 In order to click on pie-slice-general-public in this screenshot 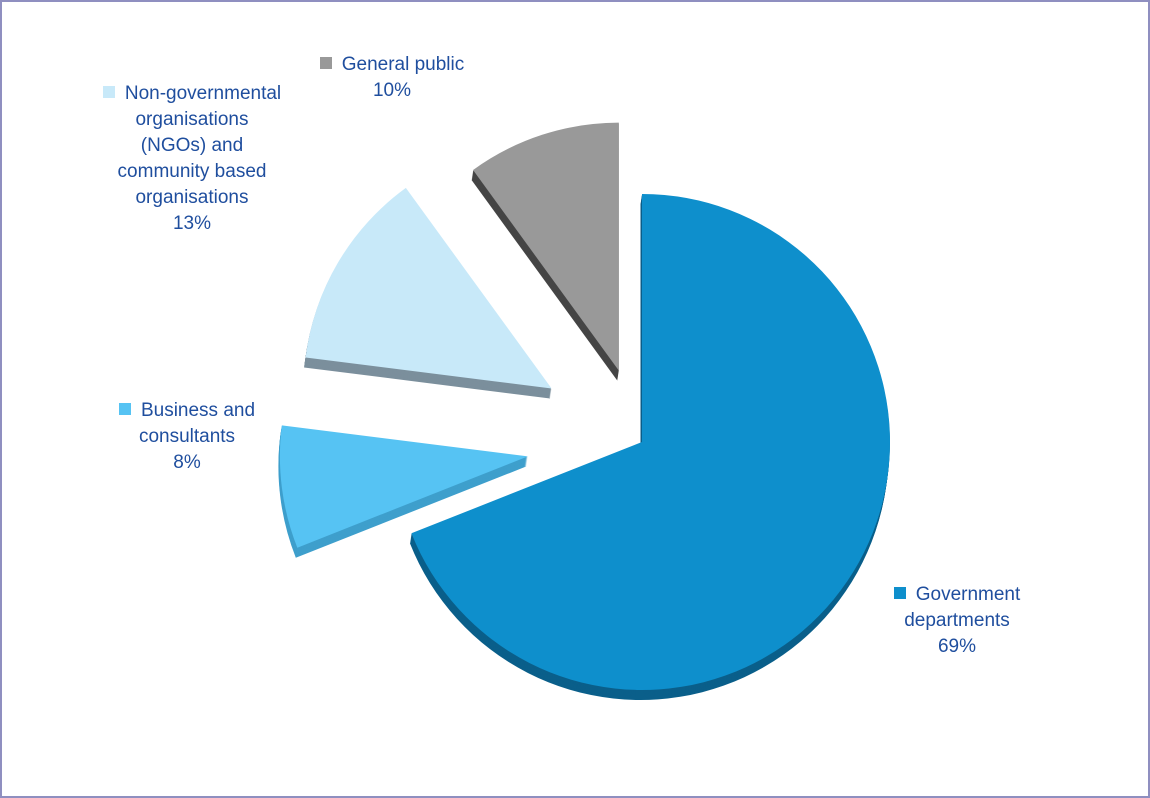, I will do `click(546, 246)`.